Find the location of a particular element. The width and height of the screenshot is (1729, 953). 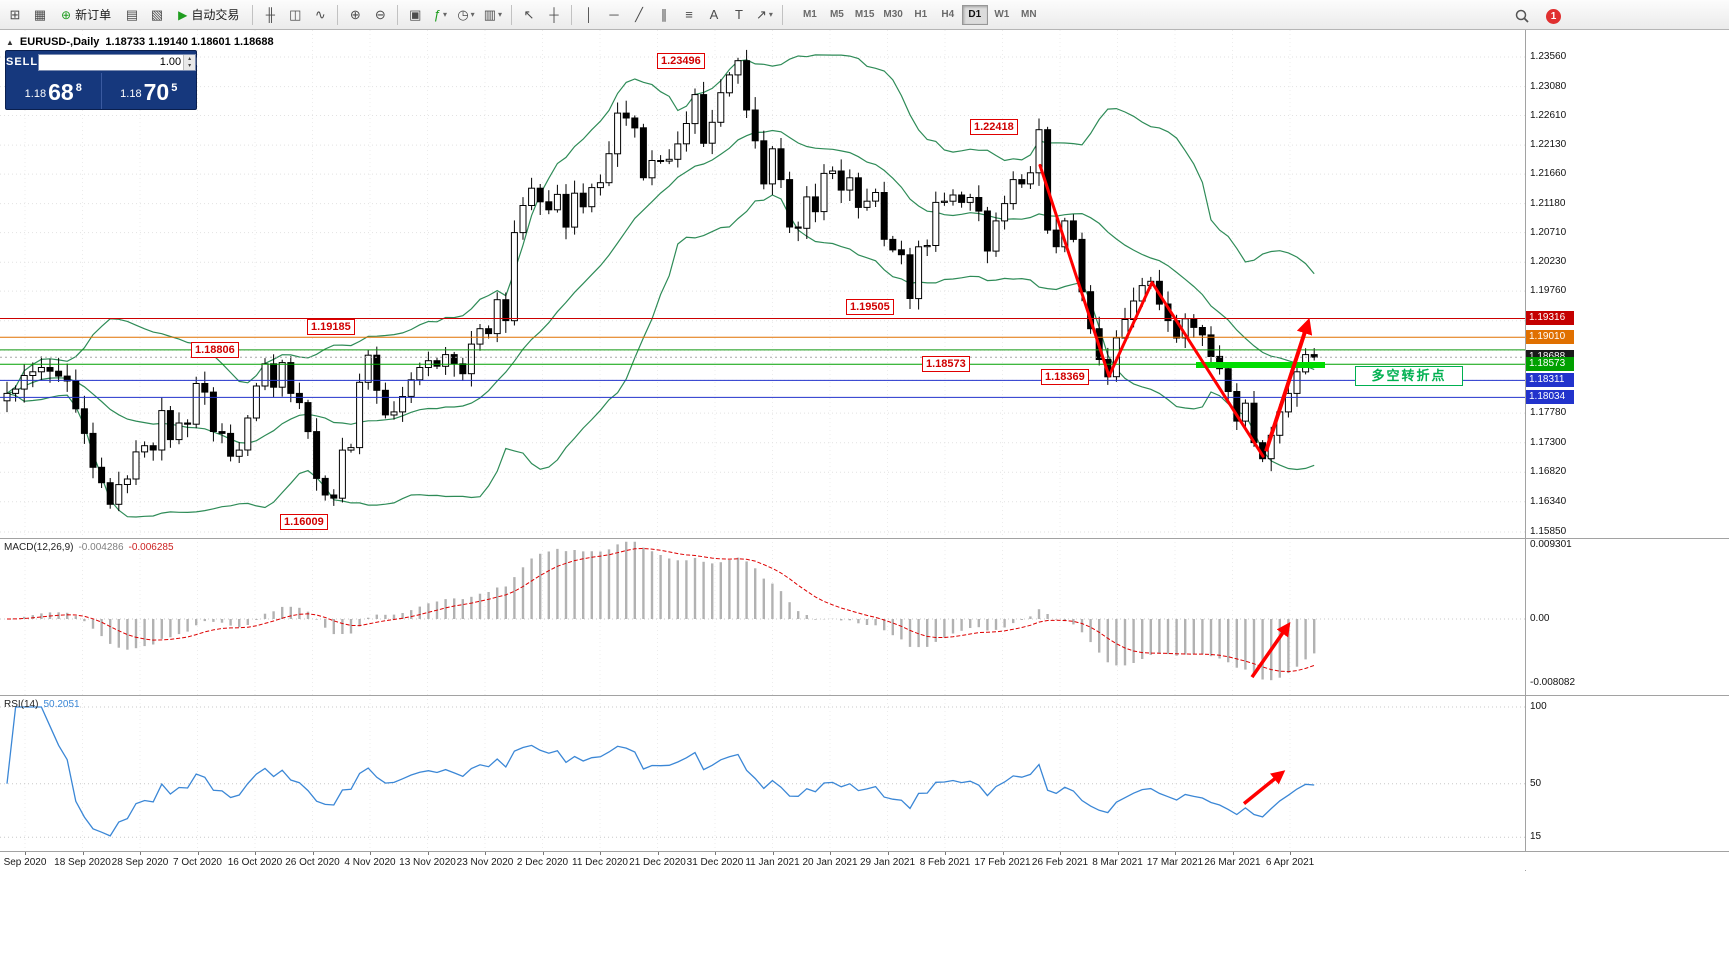

chart-profiles-icon: ▦ is located at coordinates (40, 15).